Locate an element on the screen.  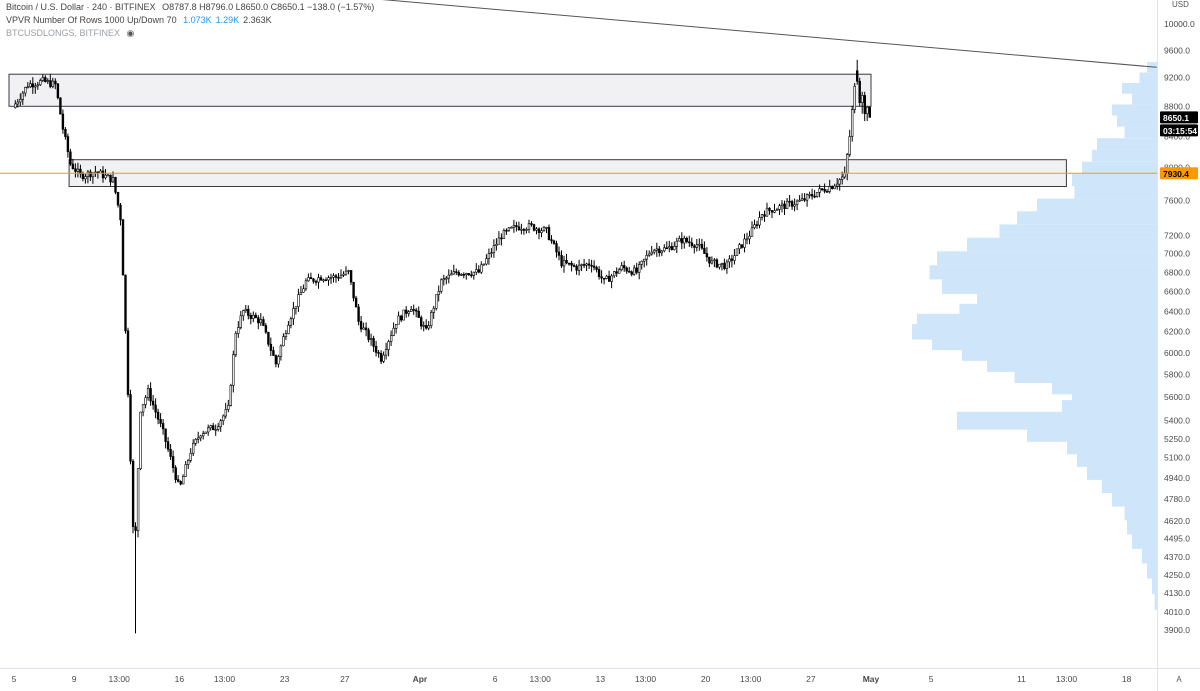
indicator-label: VPVR Number Of Rows 1000 Up/Down 70 is located at coordinates (91, 20).